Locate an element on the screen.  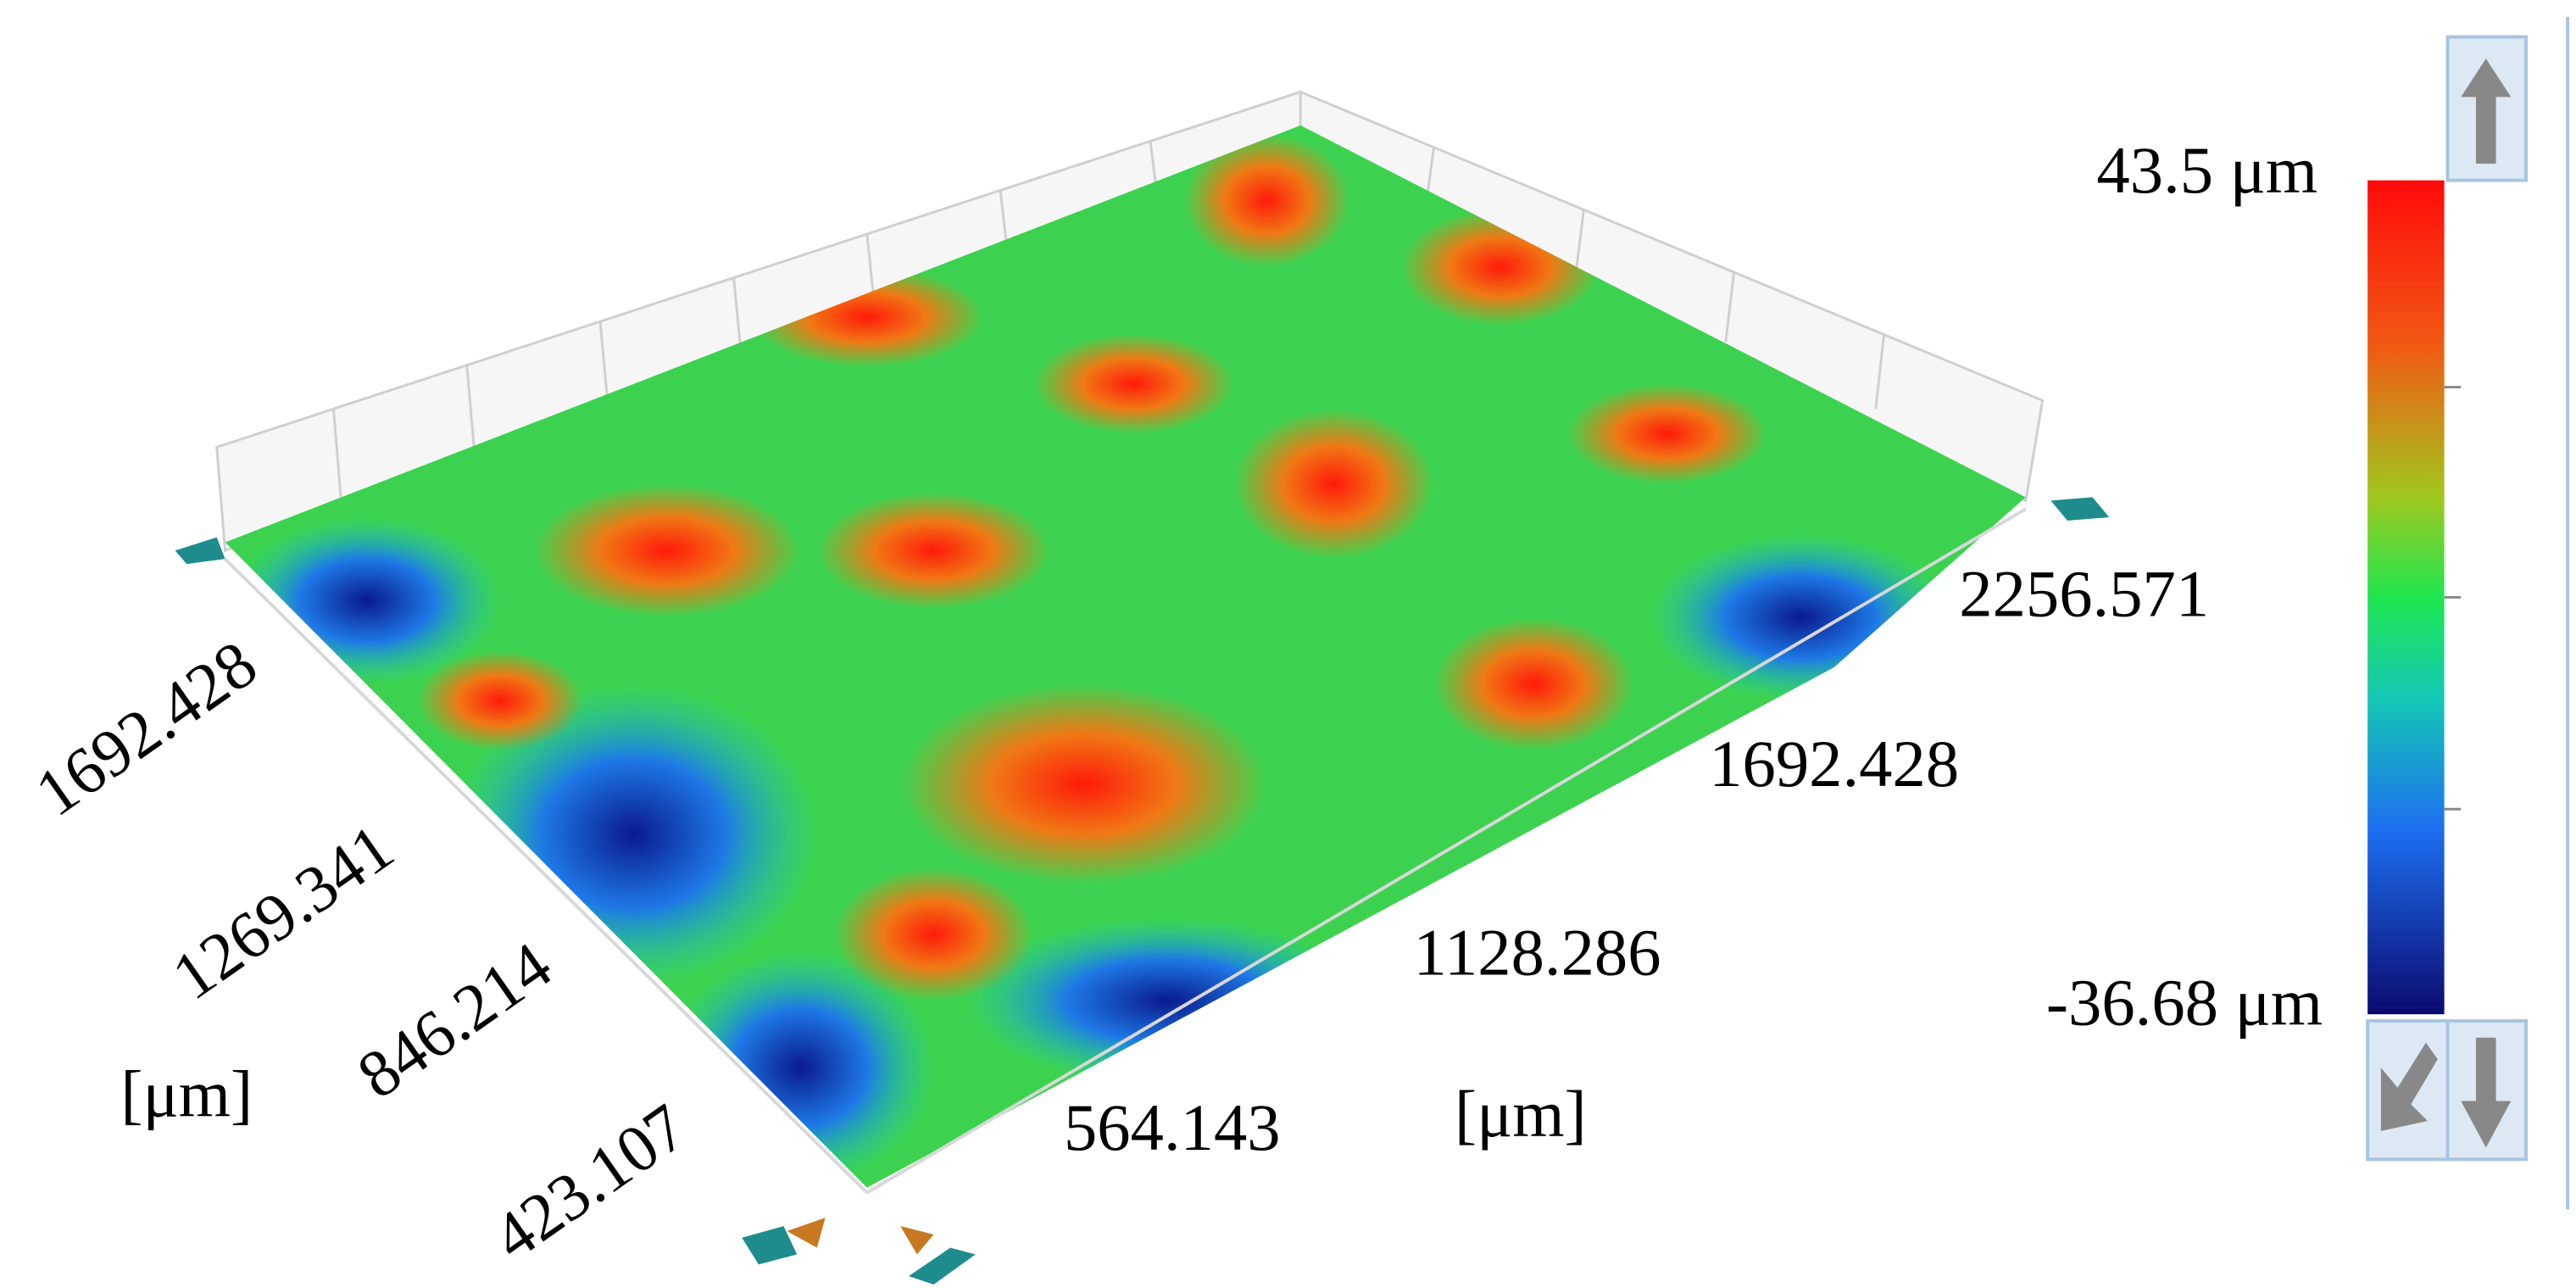
left-axis-tick: 423.107 is located at coordinates (589, 1182).